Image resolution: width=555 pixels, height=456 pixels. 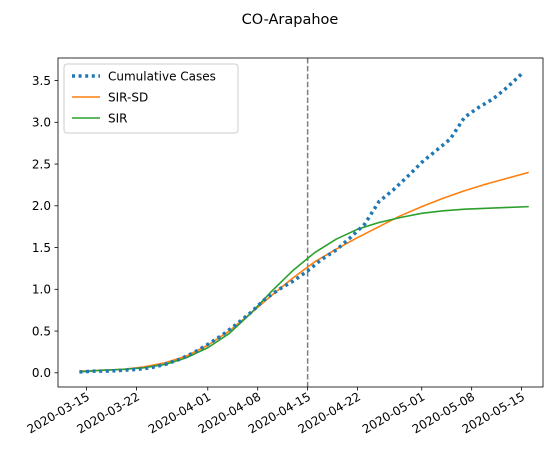 What do you see at coordinates (128, 97) in the screenshot?
I see `legend-label: SIR-SD` at bounding box center [128, 97].